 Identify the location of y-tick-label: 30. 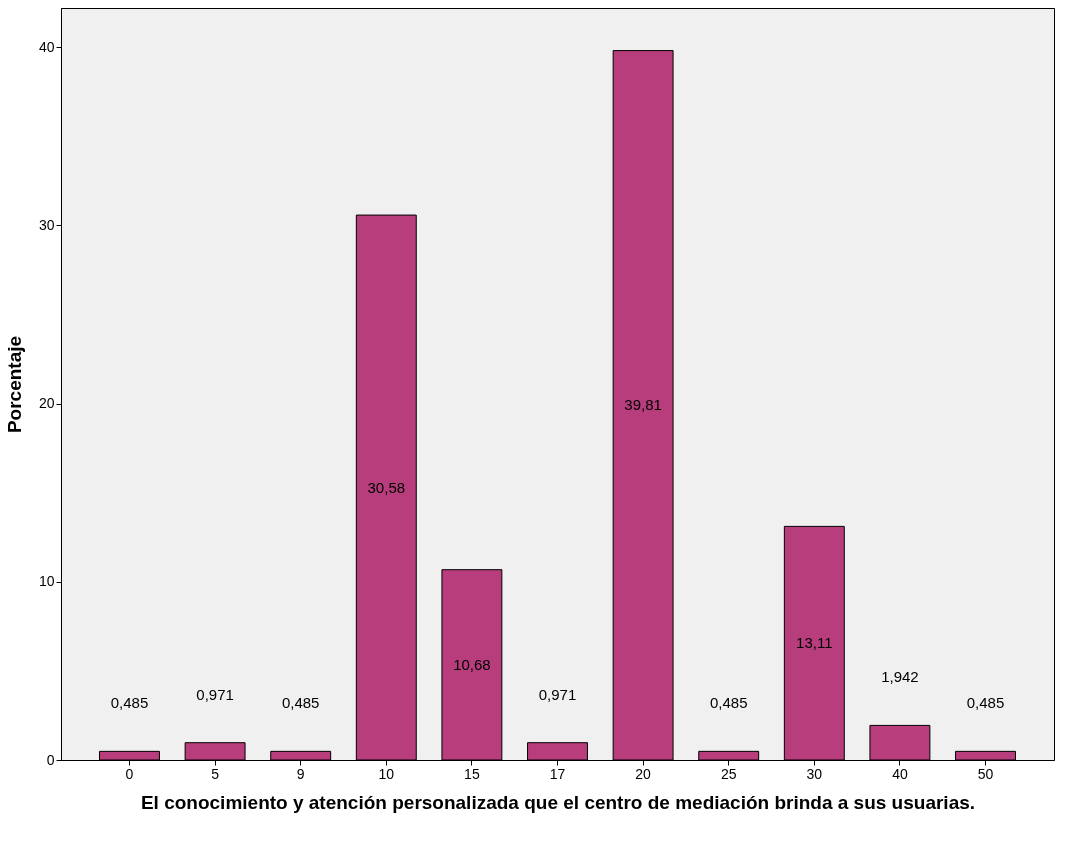
(46, 224).